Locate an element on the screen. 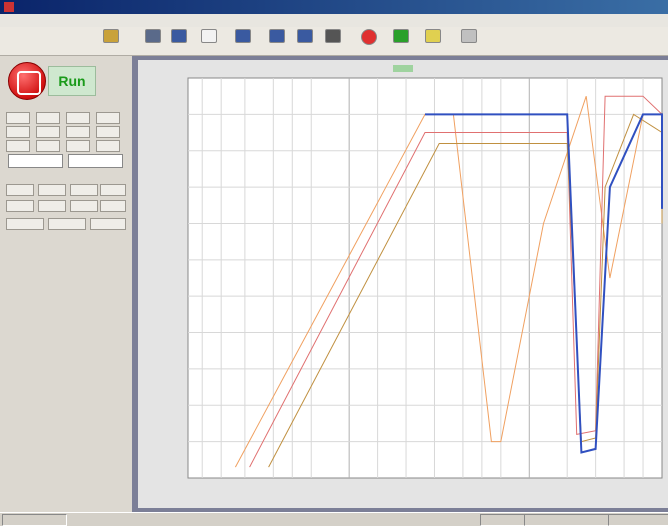 The width and height of the screenshot is (668, 526). run-button: Run is located at coordinates (72, 81).